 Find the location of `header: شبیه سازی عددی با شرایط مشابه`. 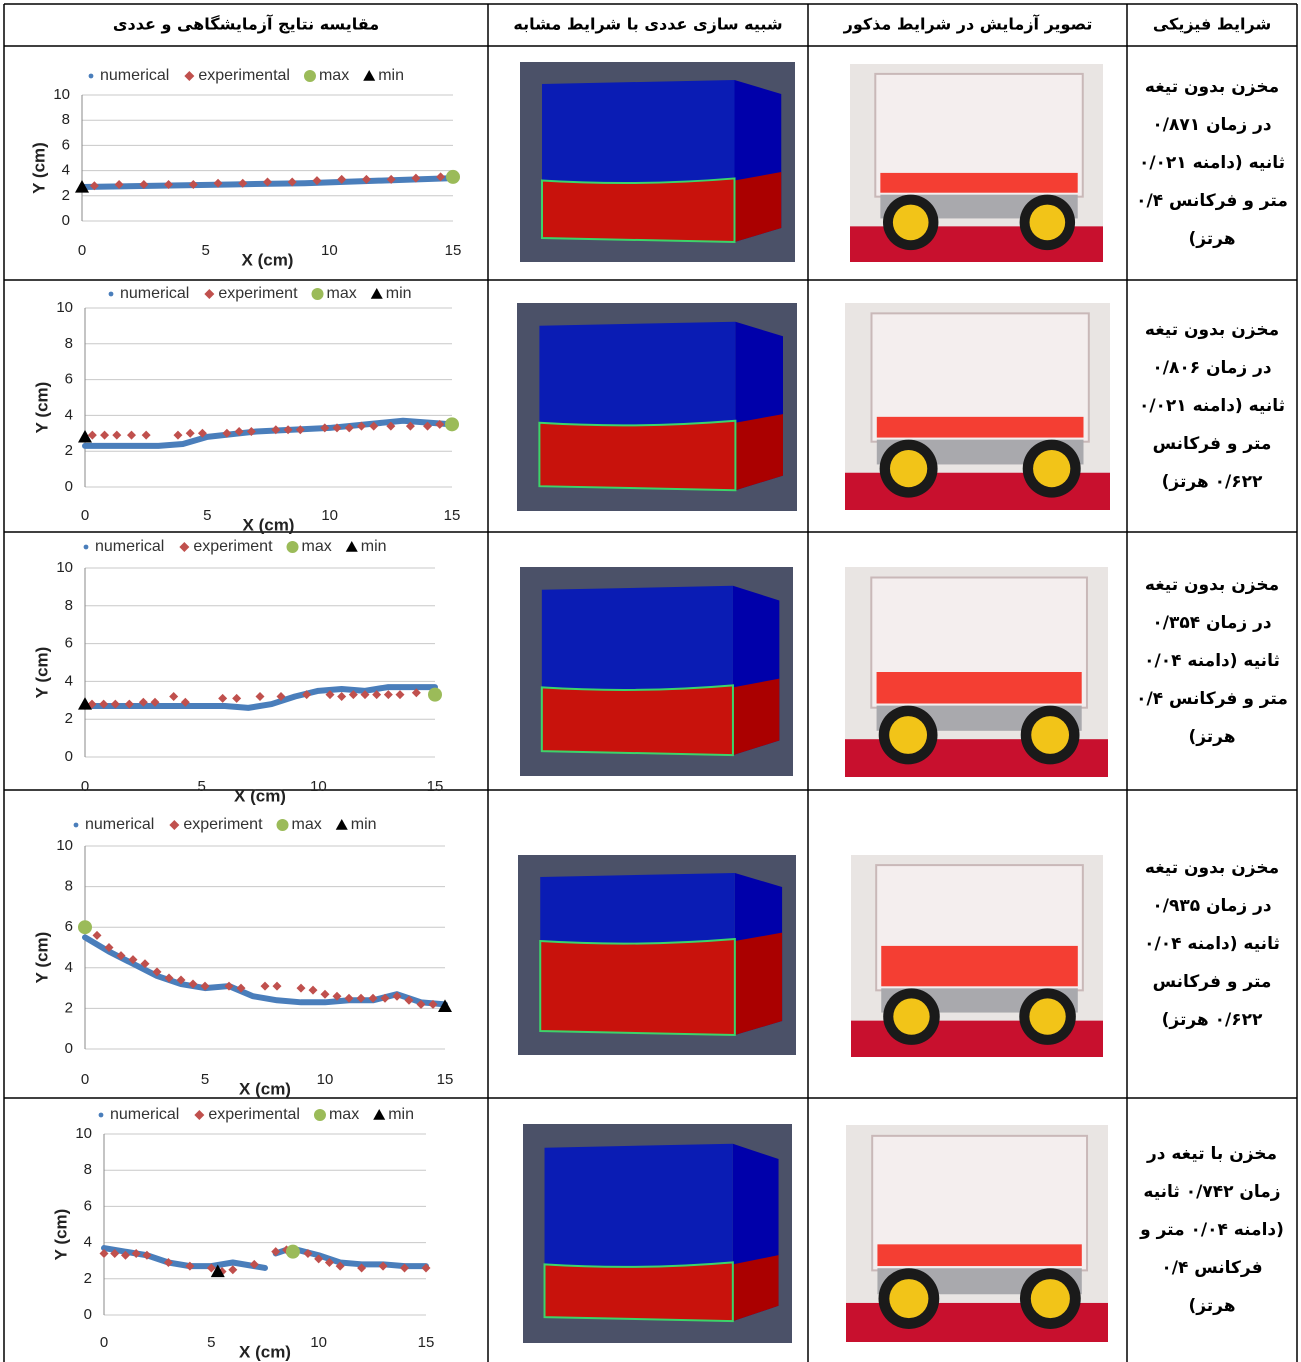

header: شبیه سازی عددی با شرایط مشابه is located at coordinates (647, 24).